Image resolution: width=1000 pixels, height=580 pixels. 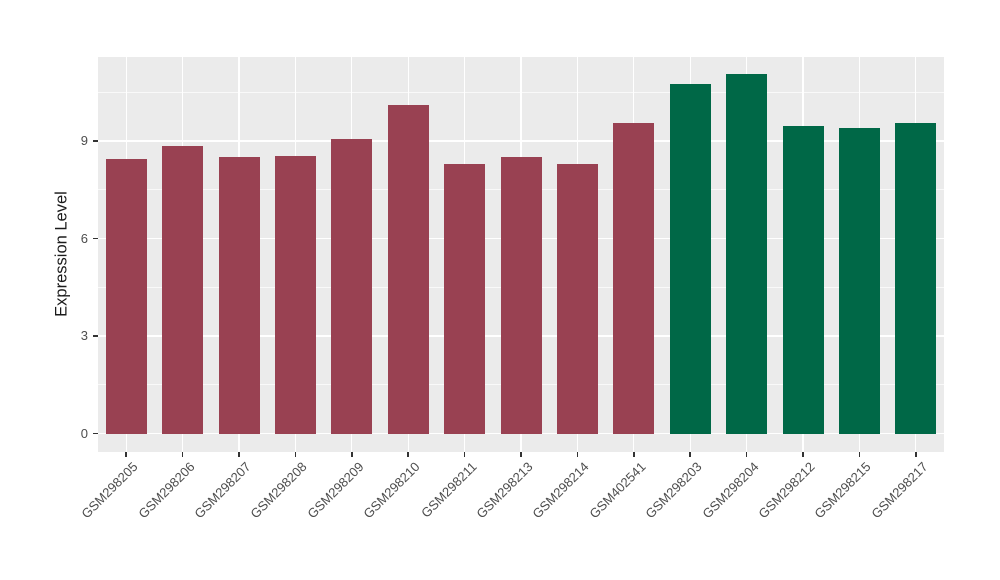 I want to click on x-tick-label: GSM298211, so click(x=448, y=490).